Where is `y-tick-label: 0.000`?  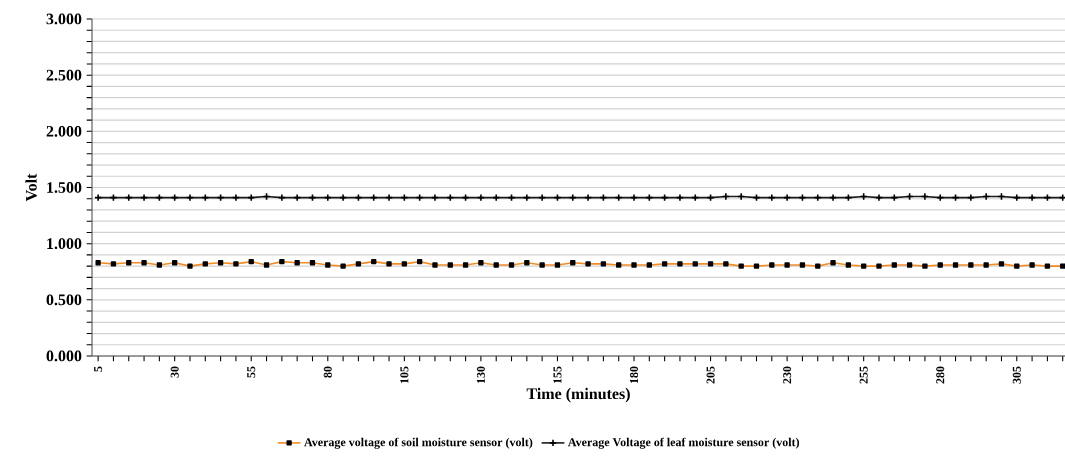 y-tick-label: 0.000 is located at coordinates (64, 356).